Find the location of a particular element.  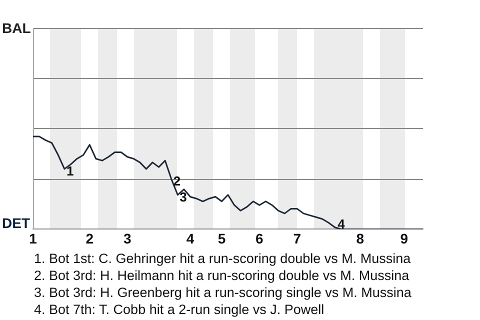

annotation: 1 is located at coordinates (70, 171).